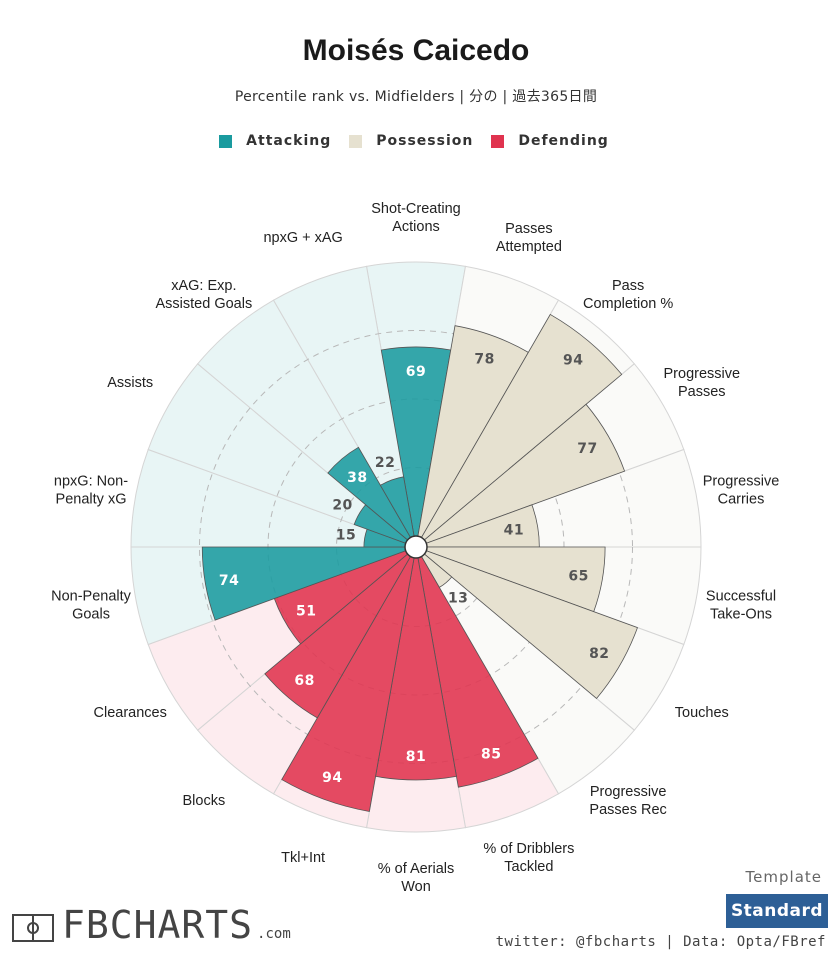 This screenshot has width=832, height=957. Describe the element at coordinates (528, 858) in the screenshot. I see `category-label: % of Dribblers Tackled` at that location.